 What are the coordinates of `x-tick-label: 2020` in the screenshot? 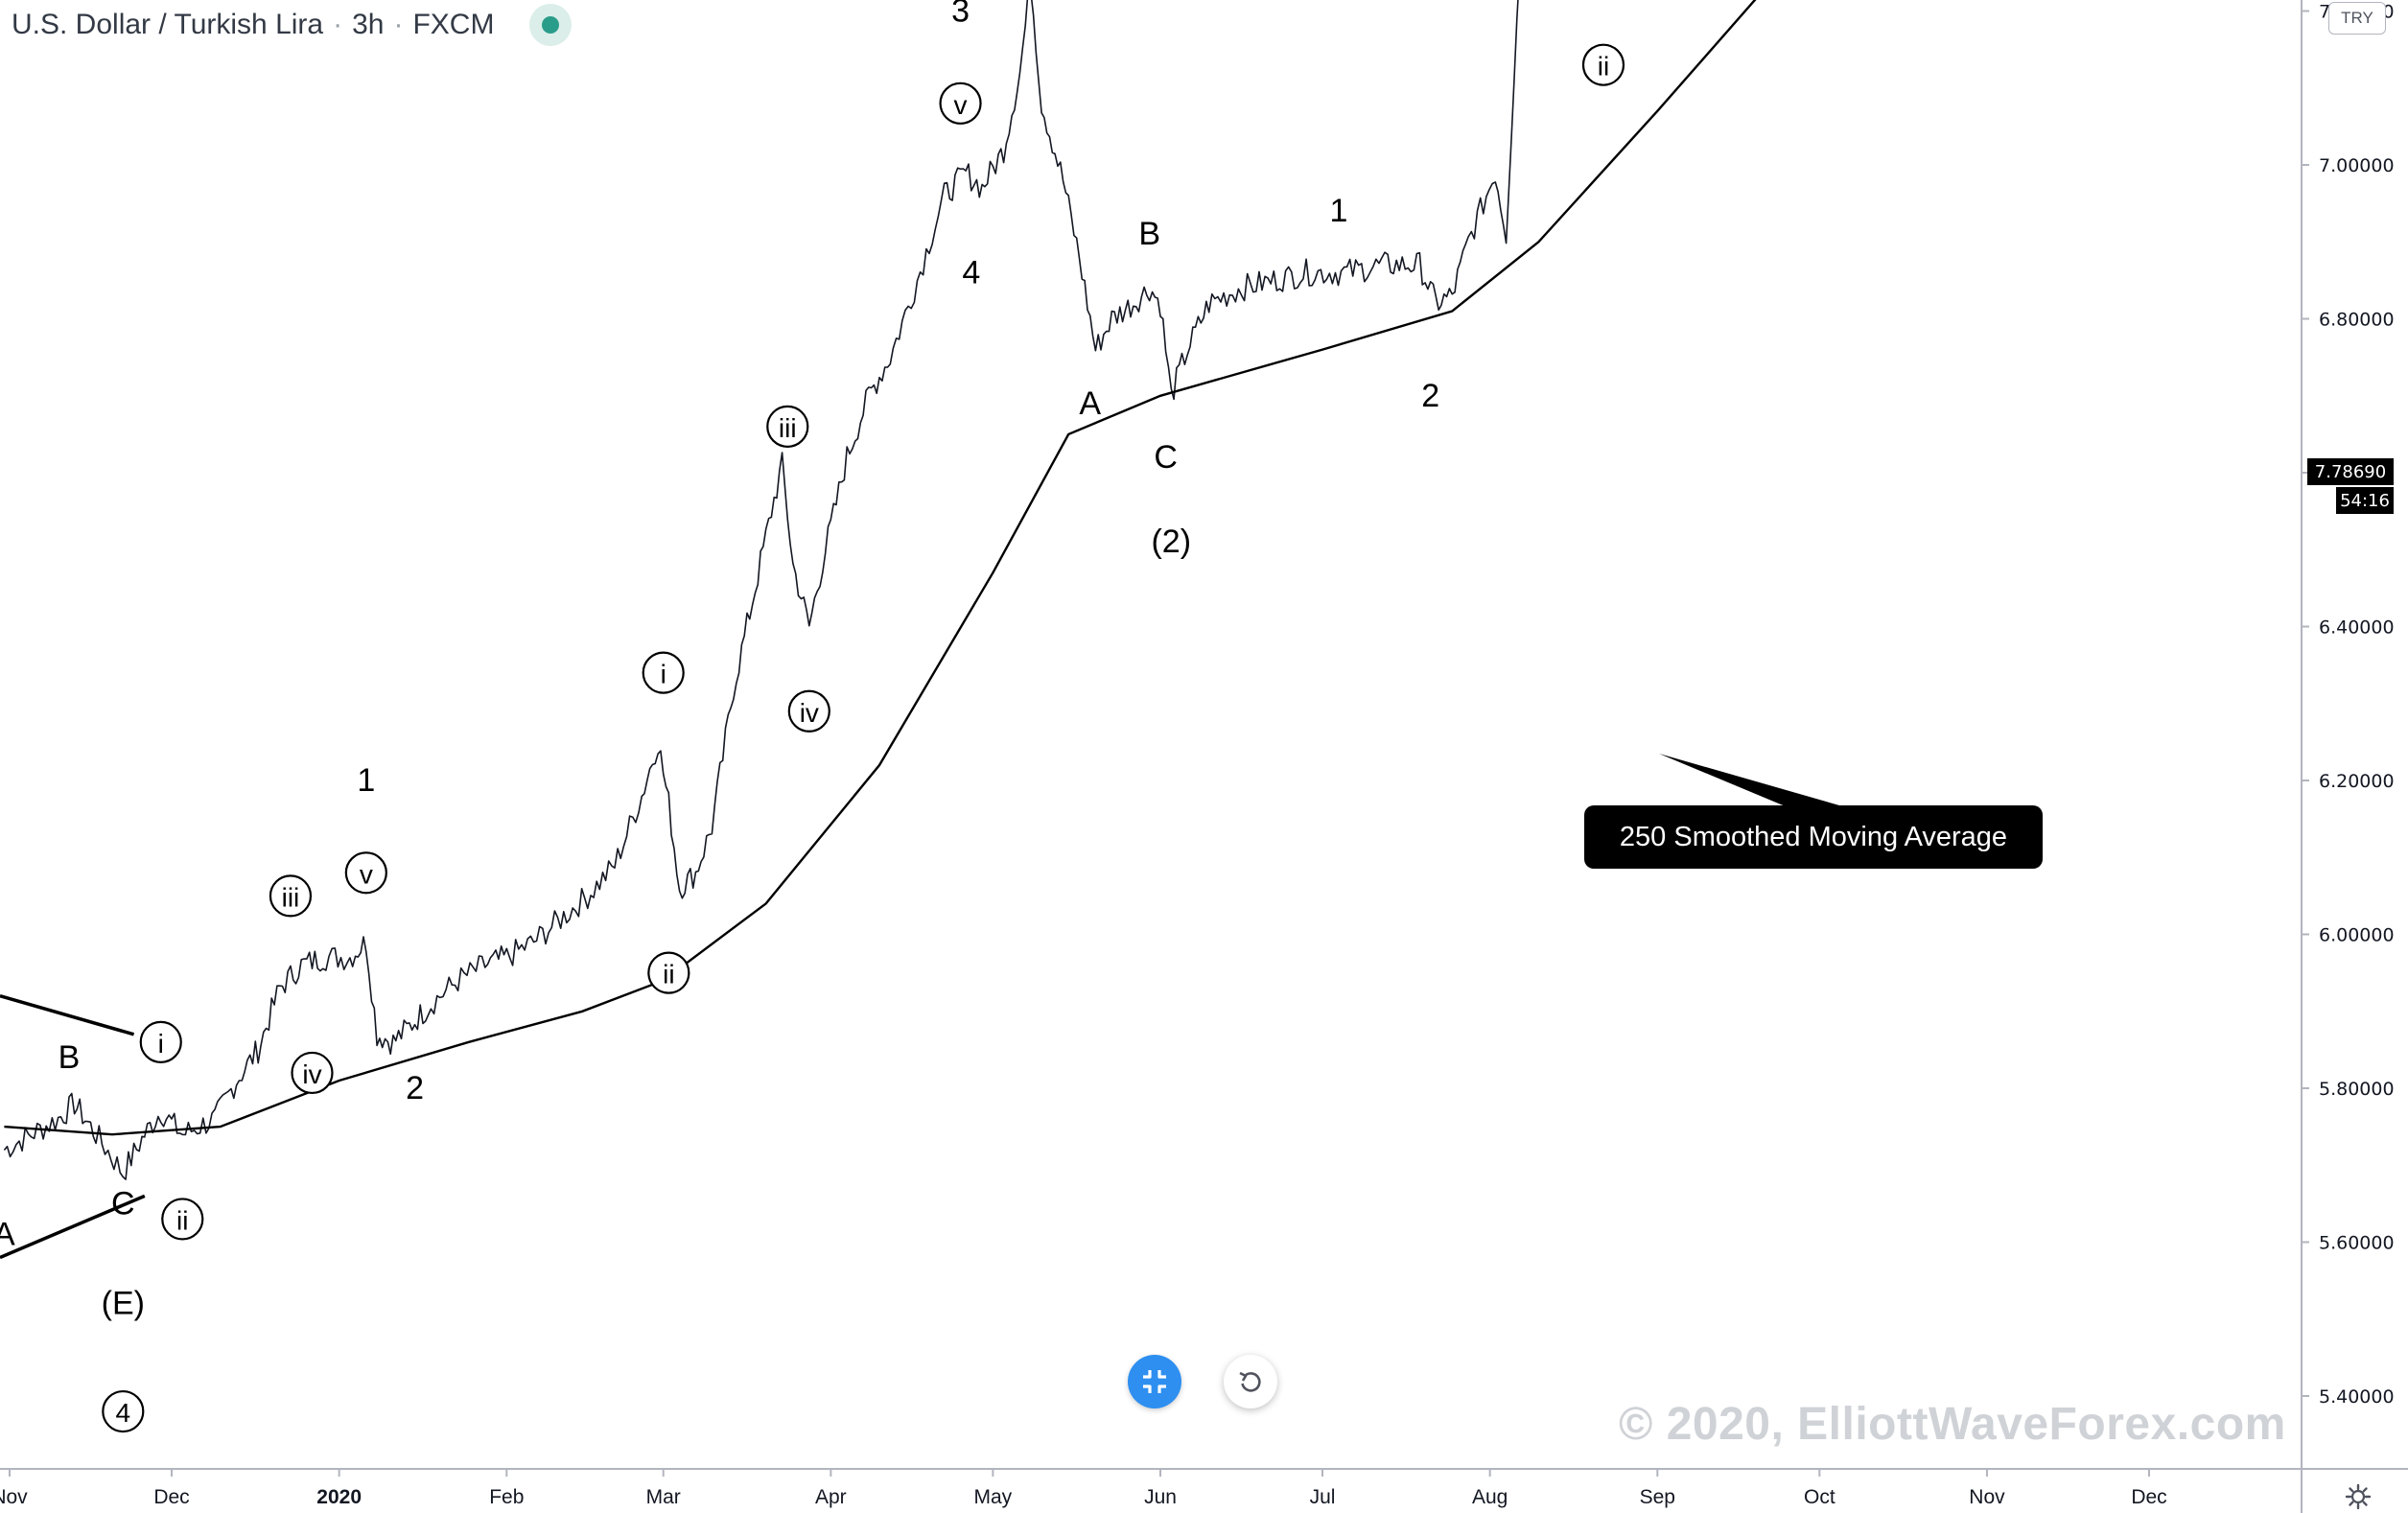 It's located at (339, 1497).